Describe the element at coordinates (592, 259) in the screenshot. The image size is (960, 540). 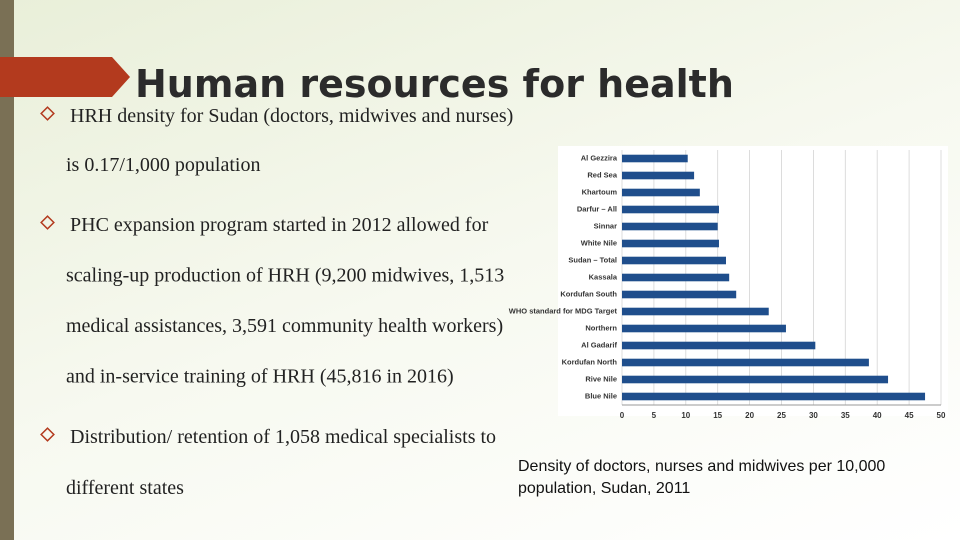
I see `category-label: Sudan – Total` at that location.